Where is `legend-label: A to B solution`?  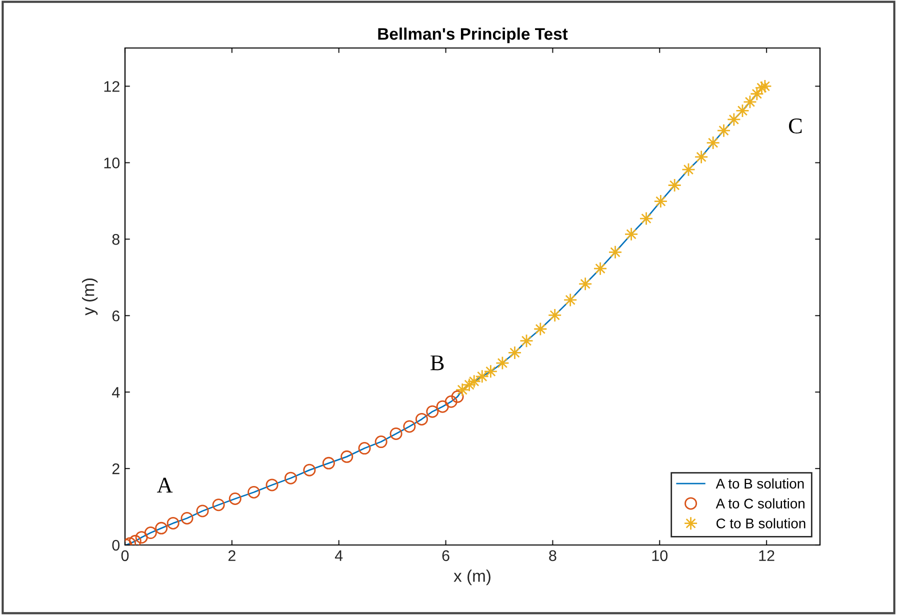 legend-label: A to B solution is located at coordinates (760, 483).